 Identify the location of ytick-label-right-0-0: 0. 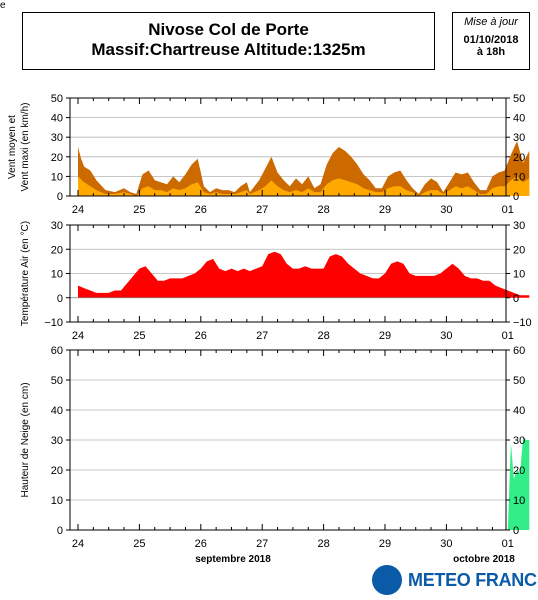
(516, 197).